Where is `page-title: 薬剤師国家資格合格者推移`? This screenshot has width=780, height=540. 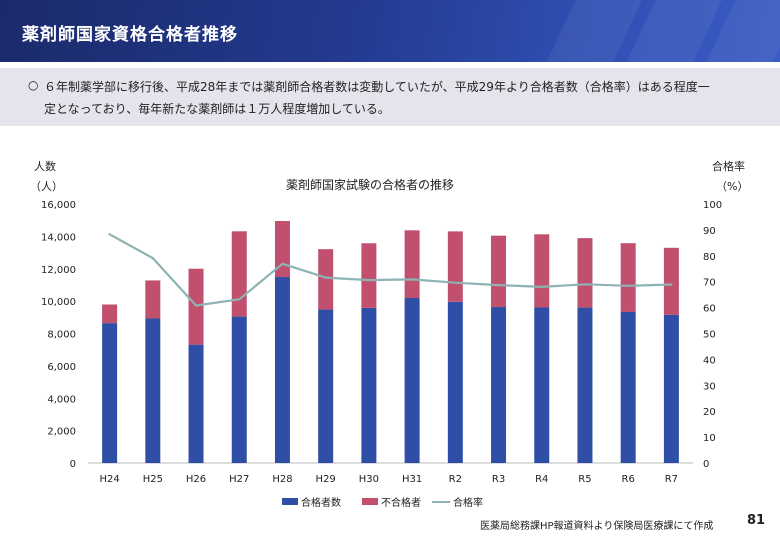
page-title: 薬剤師国家資格合格者推移 is located at coordinates (130, 35).